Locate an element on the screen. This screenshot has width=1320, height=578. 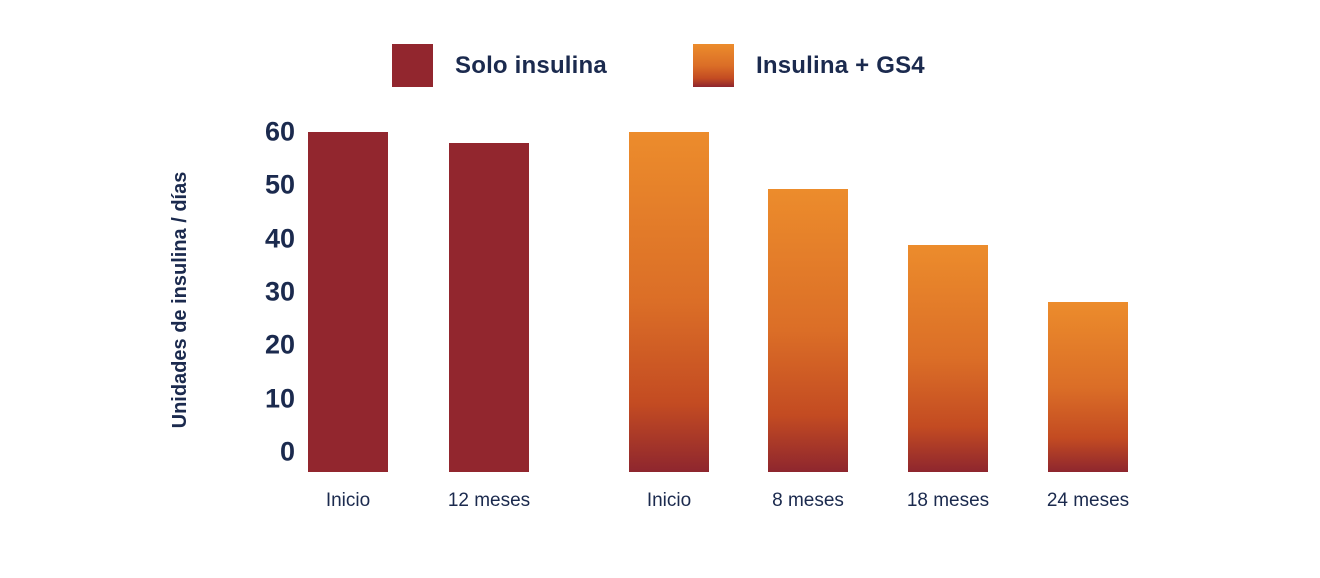
legend-swatch-solid-red is located at coordinates (412, 65).